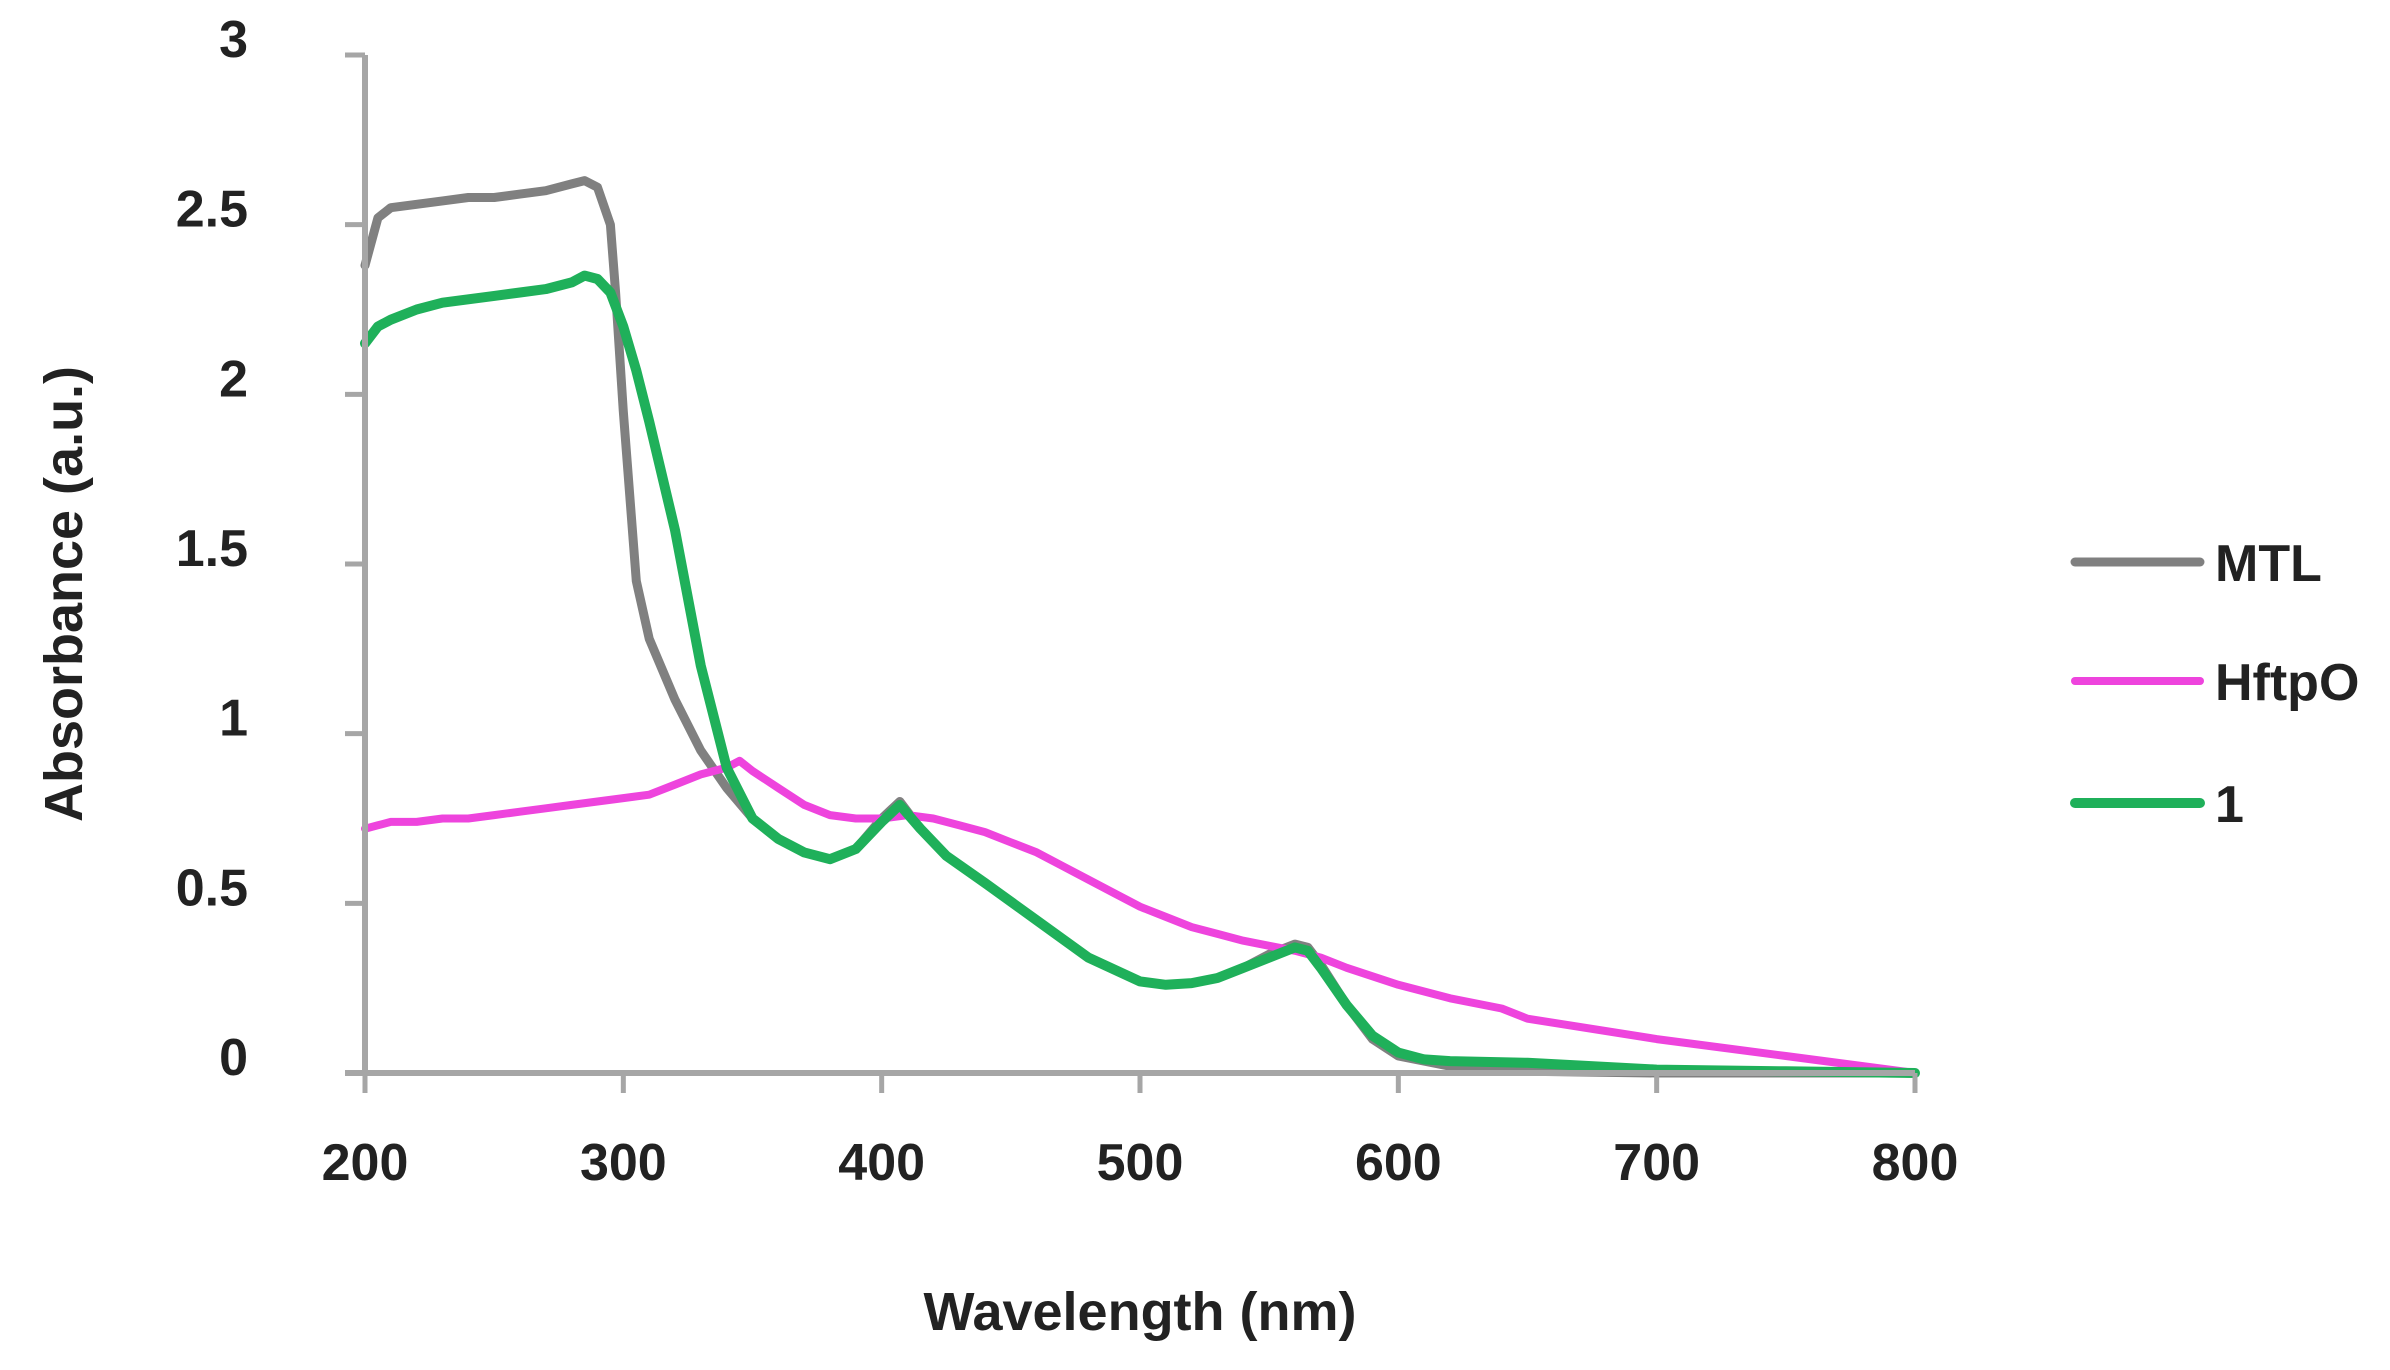  Describe the element at coordinates (212, 888) in the screenshot. I see `y-tick-label: 0.5` at that location.